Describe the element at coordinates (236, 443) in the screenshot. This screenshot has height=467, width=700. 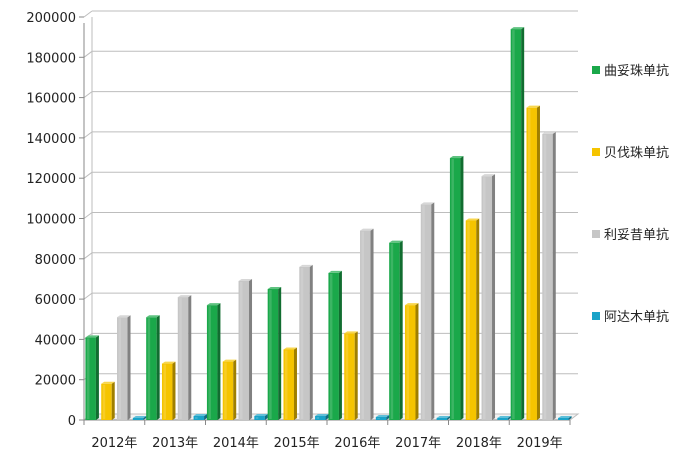
I see `x-tick-label: 2014年` at that location.